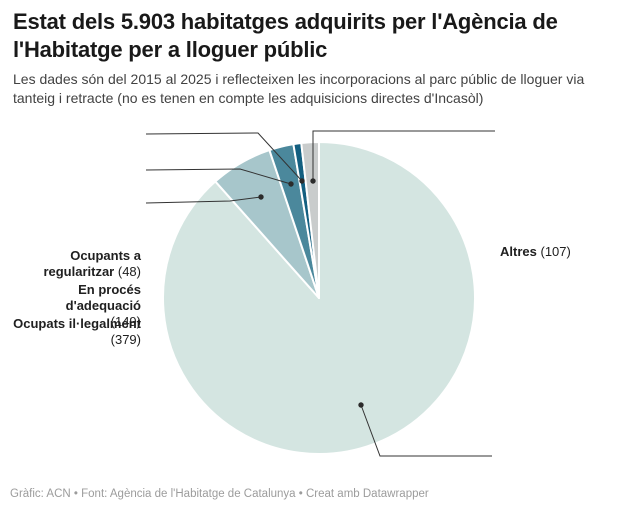 This screenshot has width=640, height=513. What do you see at coordinates (170, 49) in the screenshot?
I see `title-line-2: l'Habitatge per a lloguer públic` at bounding box center [170, 49].